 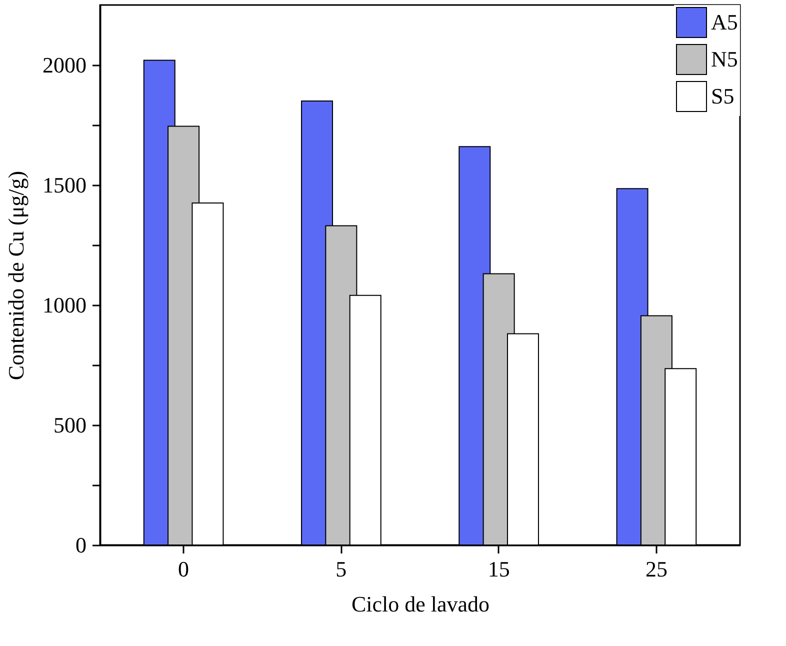 What do you see at coordinates (341, 569) in the screenshot?
I see `x-tick-label: 5` at bounding box center [341, 569].